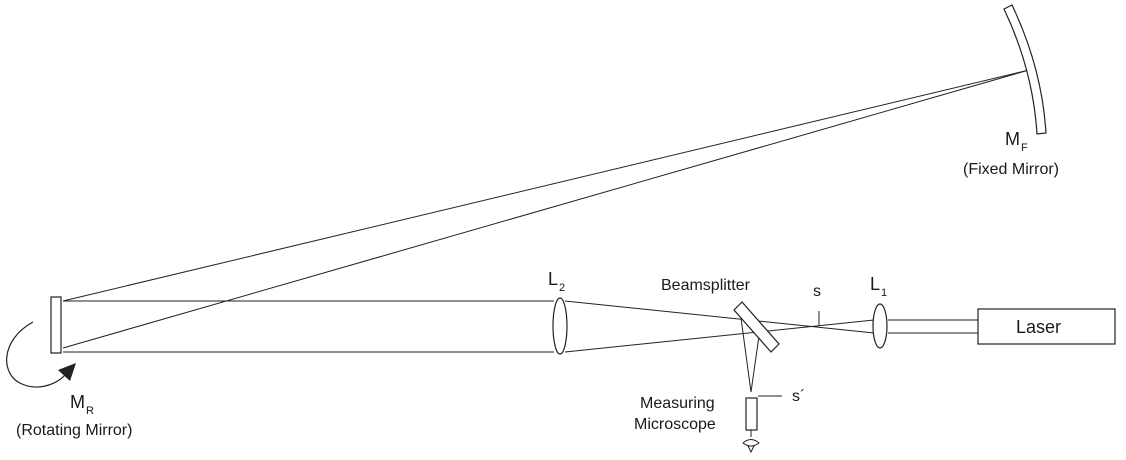  I want to click on laser-body, so click(1046, 326).